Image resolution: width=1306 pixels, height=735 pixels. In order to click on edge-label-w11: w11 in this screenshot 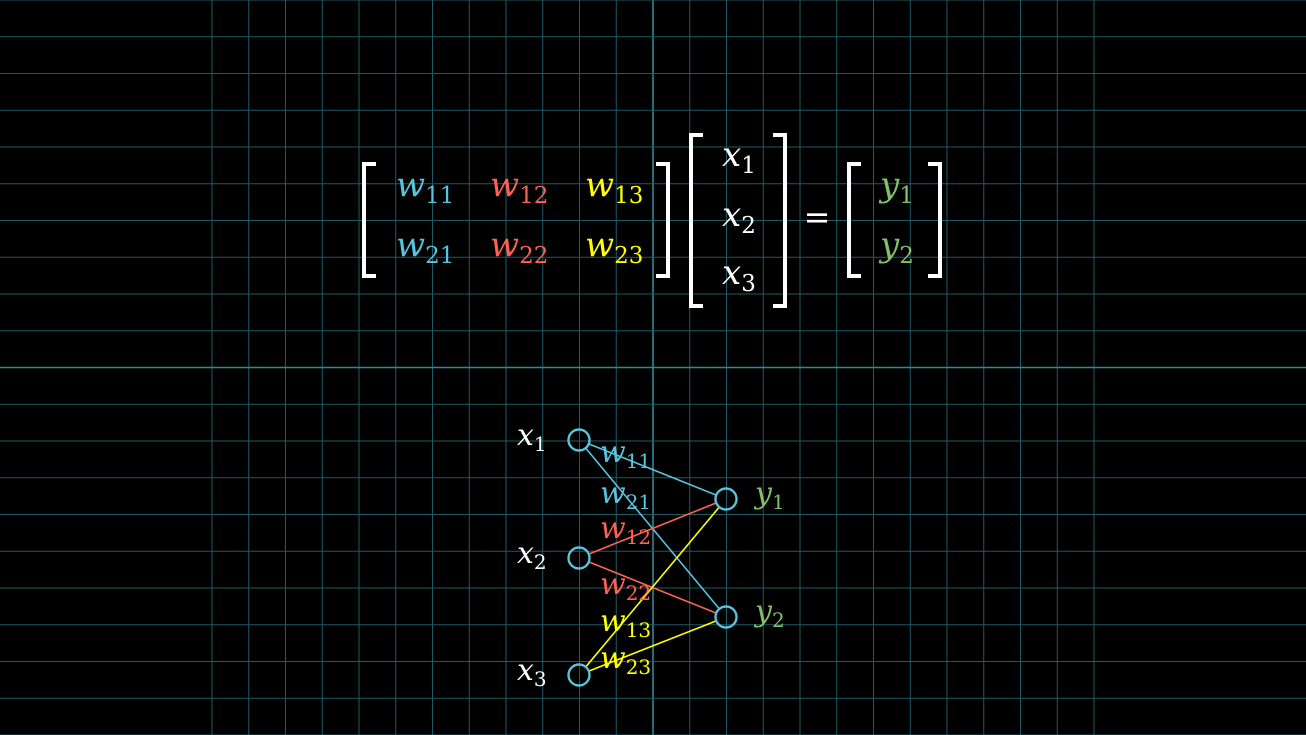, I will do `click(625, 454)`.